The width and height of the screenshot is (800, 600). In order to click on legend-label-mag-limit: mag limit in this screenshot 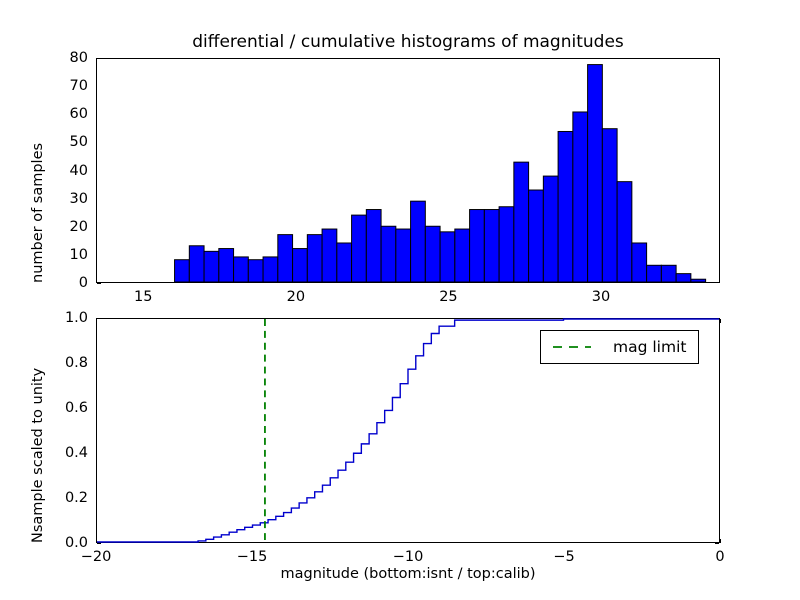, I will do `click(650, 347)`.